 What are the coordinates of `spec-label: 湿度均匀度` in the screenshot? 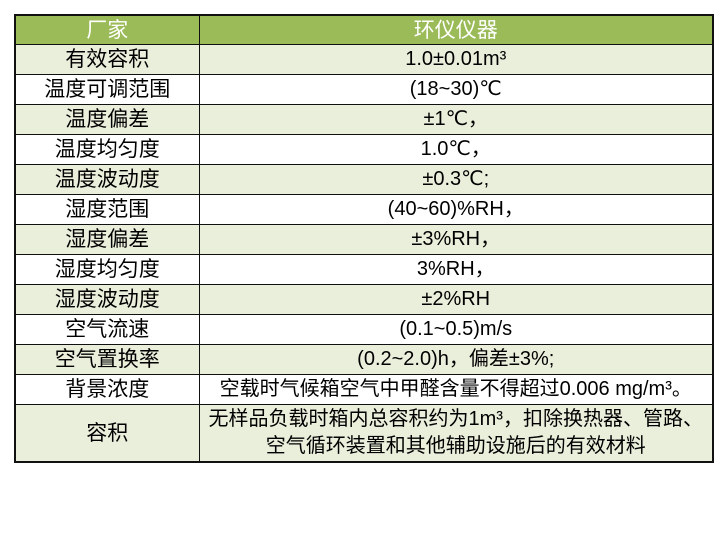 It's located at (107, 269).